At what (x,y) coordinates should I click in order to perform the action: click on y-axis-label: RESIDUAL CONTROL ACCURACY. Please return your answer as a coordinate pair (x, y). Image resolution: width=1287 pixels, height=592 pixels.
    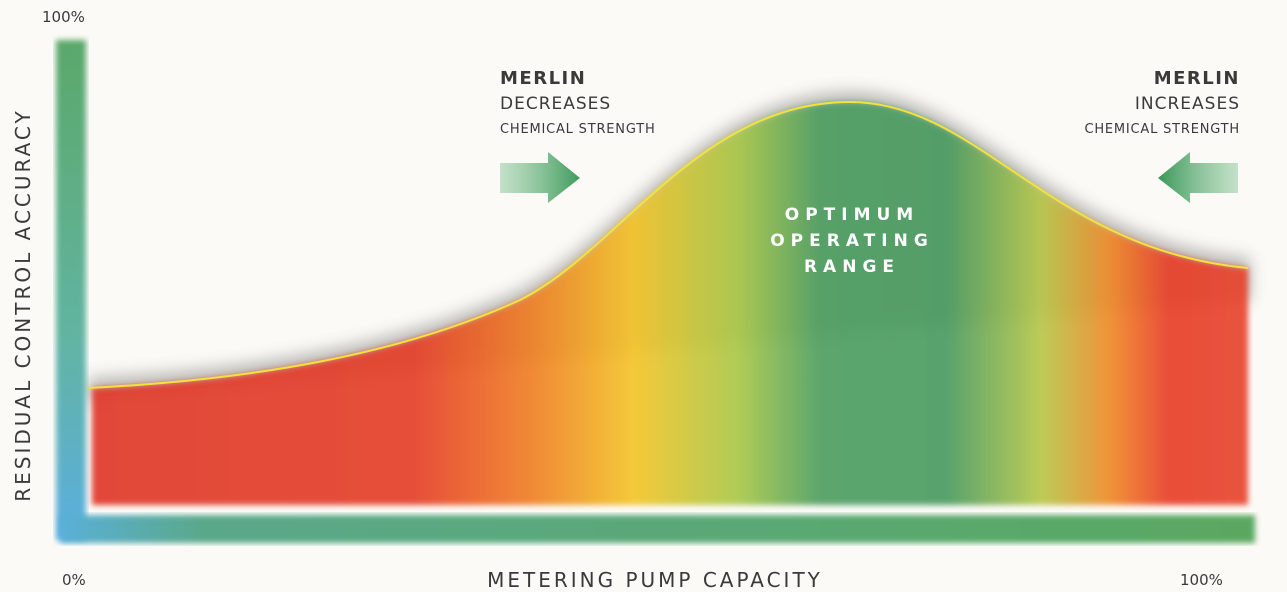
    Looking at the image, I should click on (23, 305).